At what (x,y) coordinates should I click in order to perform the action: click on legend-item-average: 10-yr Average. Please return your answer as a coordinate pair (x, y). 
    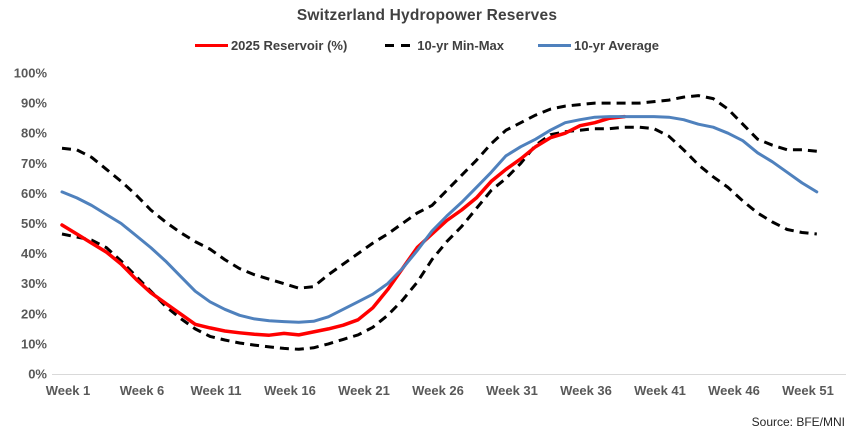
    Looking at the image, I should click on (598, 45).